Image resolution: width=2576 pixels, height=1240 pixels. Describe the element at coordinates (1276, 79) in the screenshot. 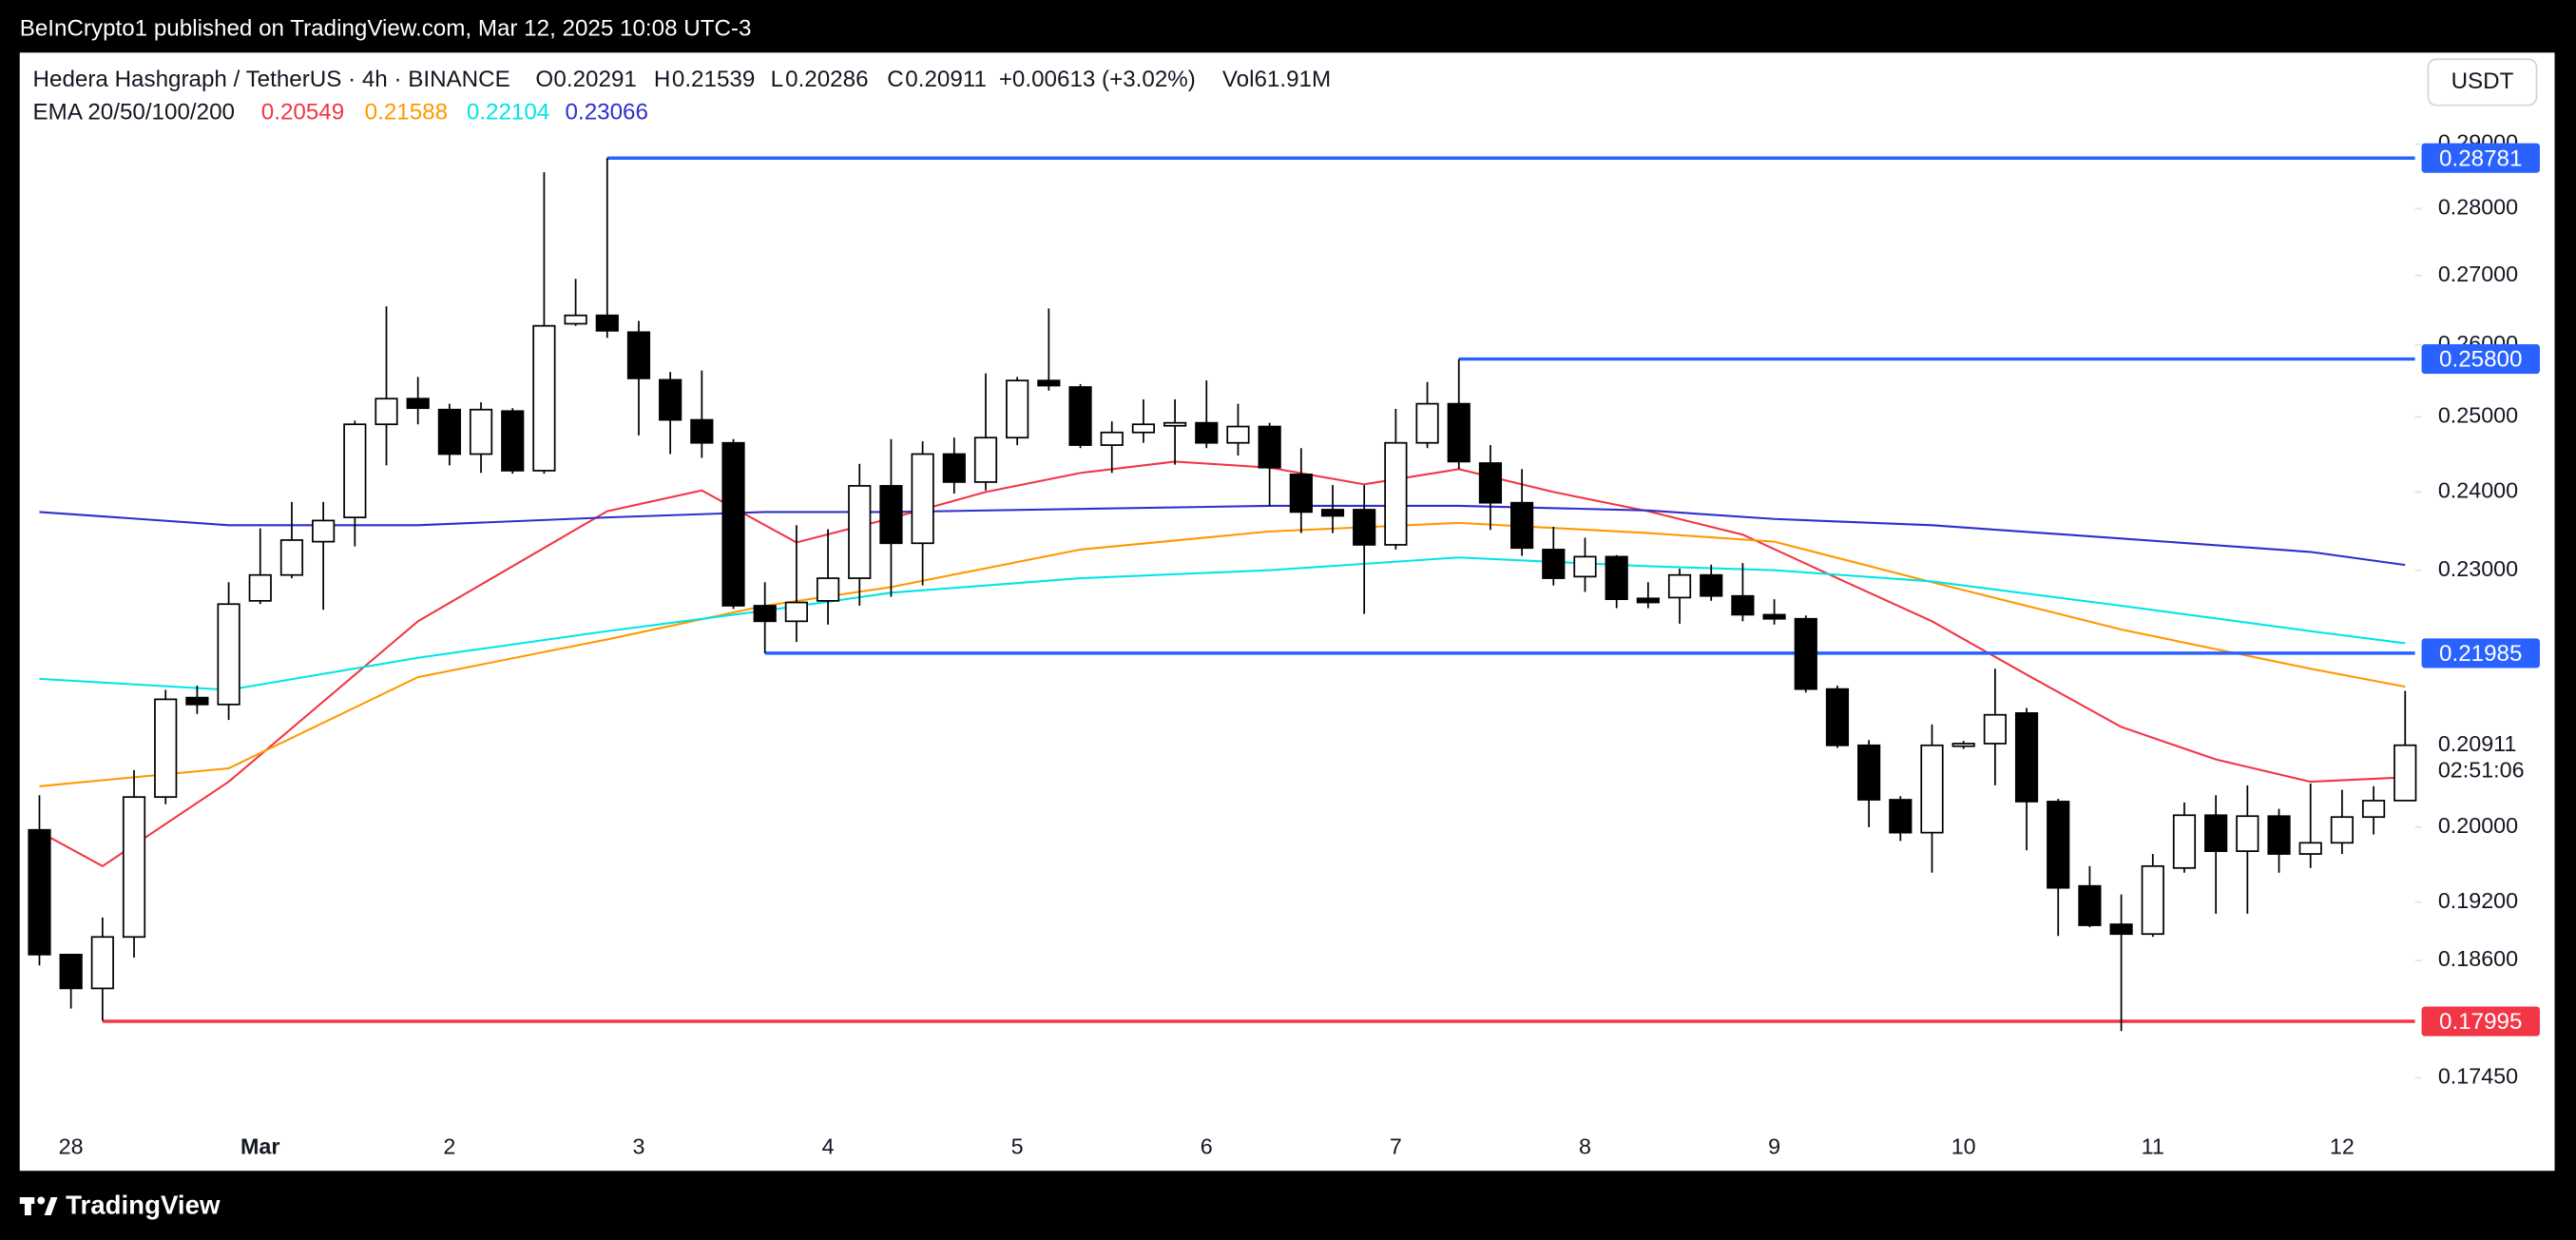

I see `volume: Vol61.91M` at that location.